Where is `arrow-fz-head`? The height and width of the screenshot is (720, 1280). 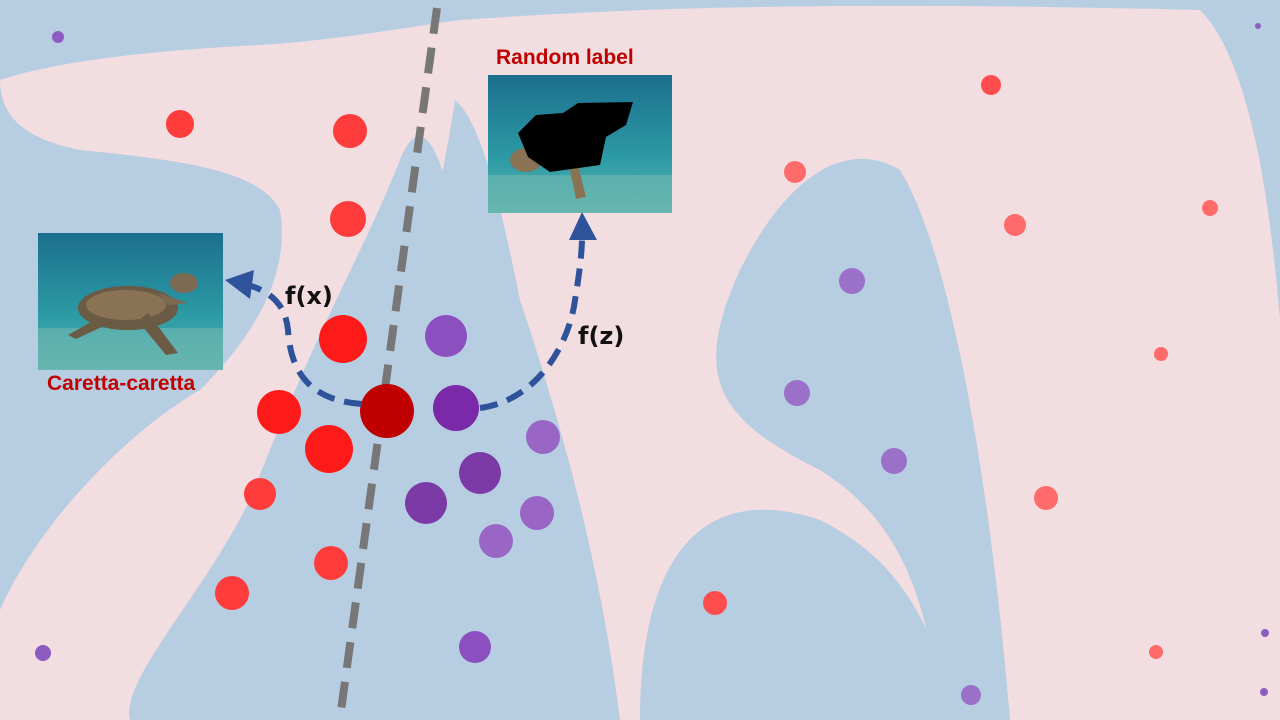
arrow-fz-head is located at coordinates (583, 226).